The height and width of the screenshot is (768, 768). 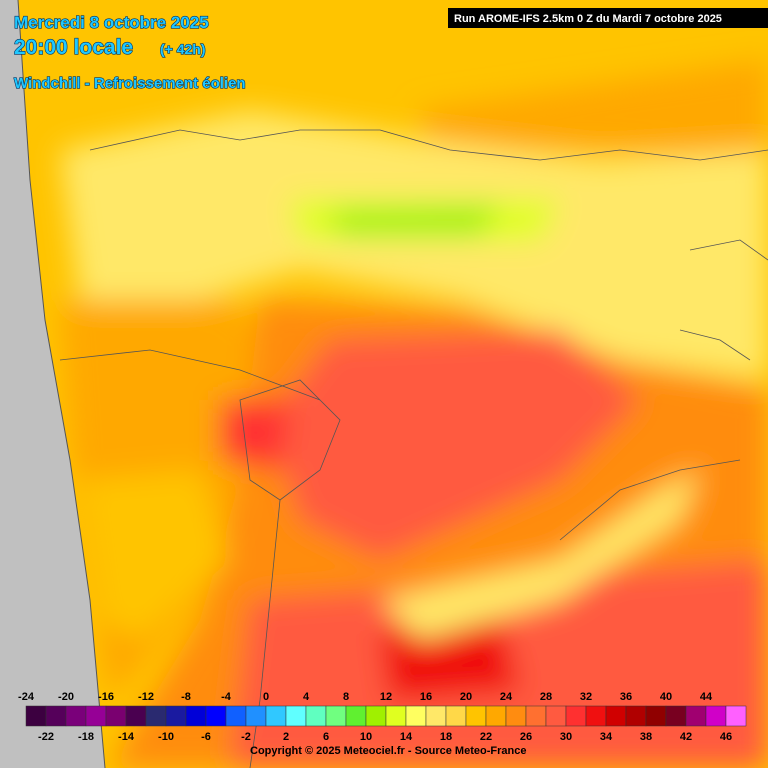 What do you see at coordinates (466, 697) in the screenshot?
I see `legend-label: 20` at bounding box center [466, 697].